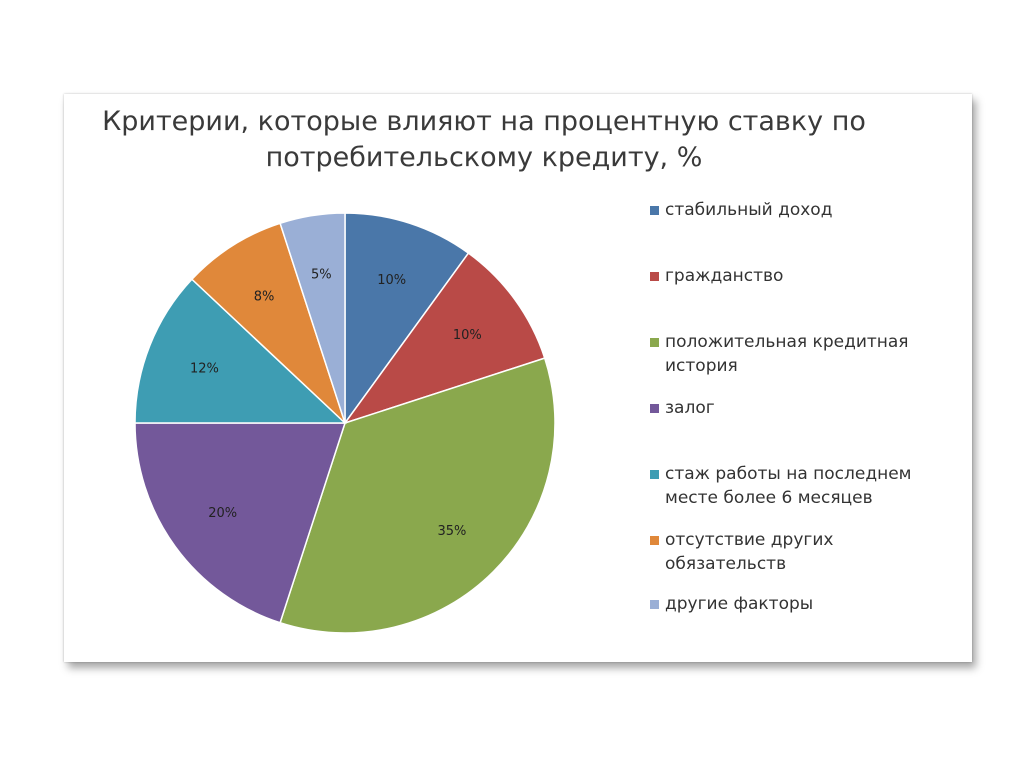 The image size is (1024, 767). I want to click on legend-item-no-other-obligations: отсутствие других обязательств, so click(800, 552).